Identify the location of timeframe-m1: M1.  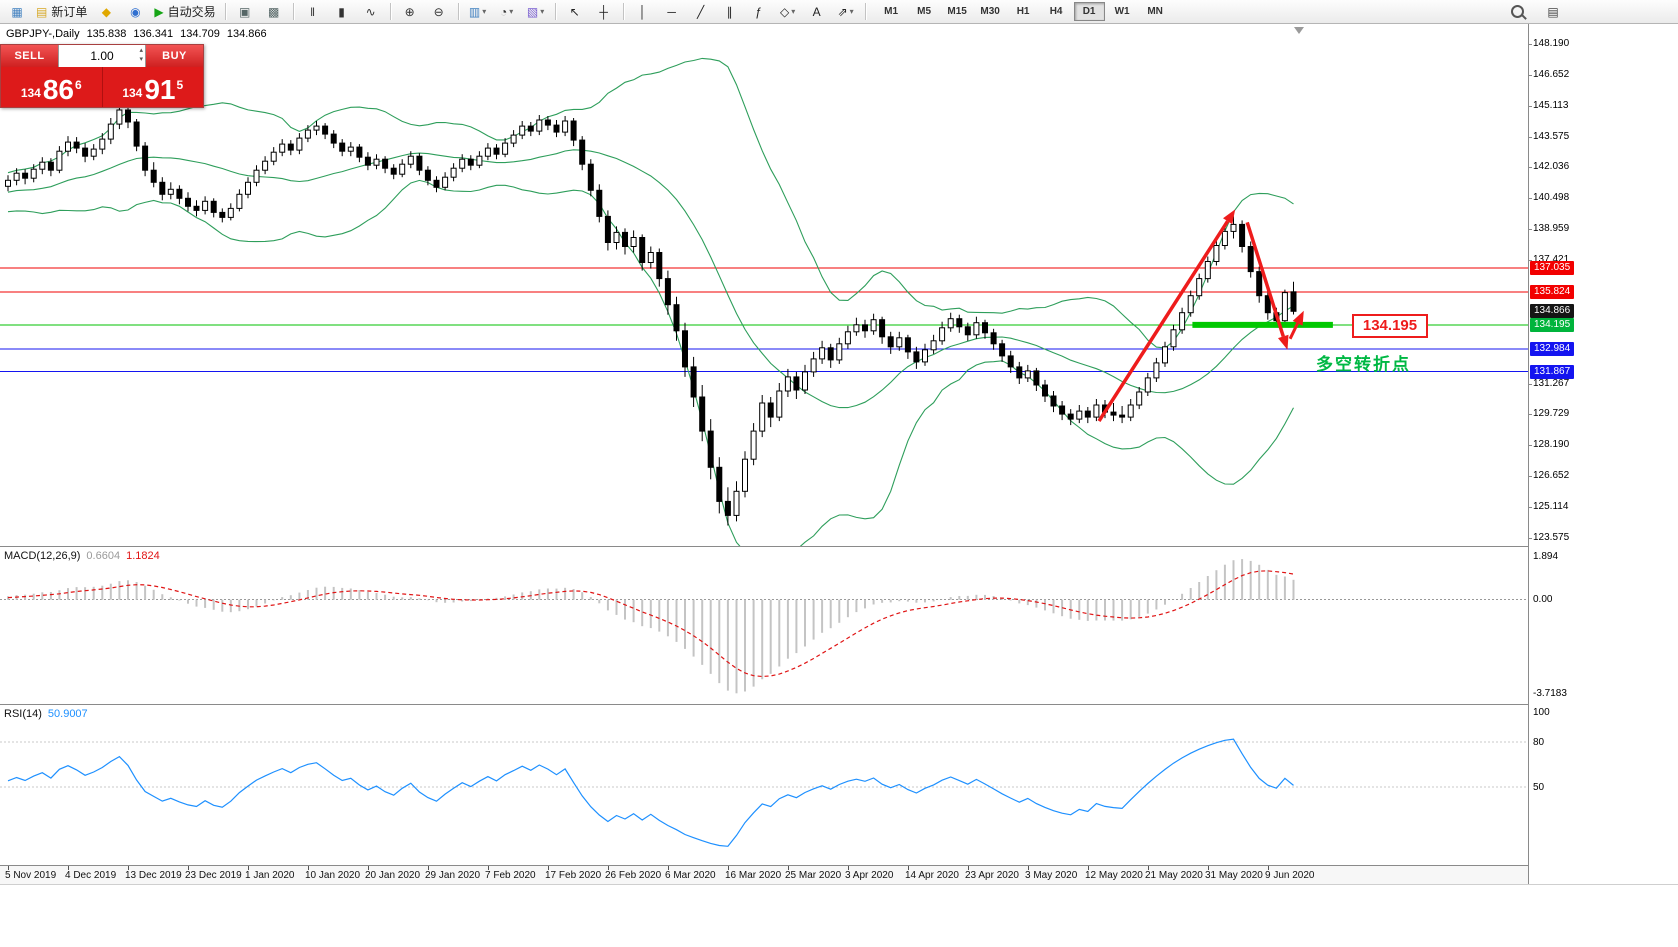
(891, 11).